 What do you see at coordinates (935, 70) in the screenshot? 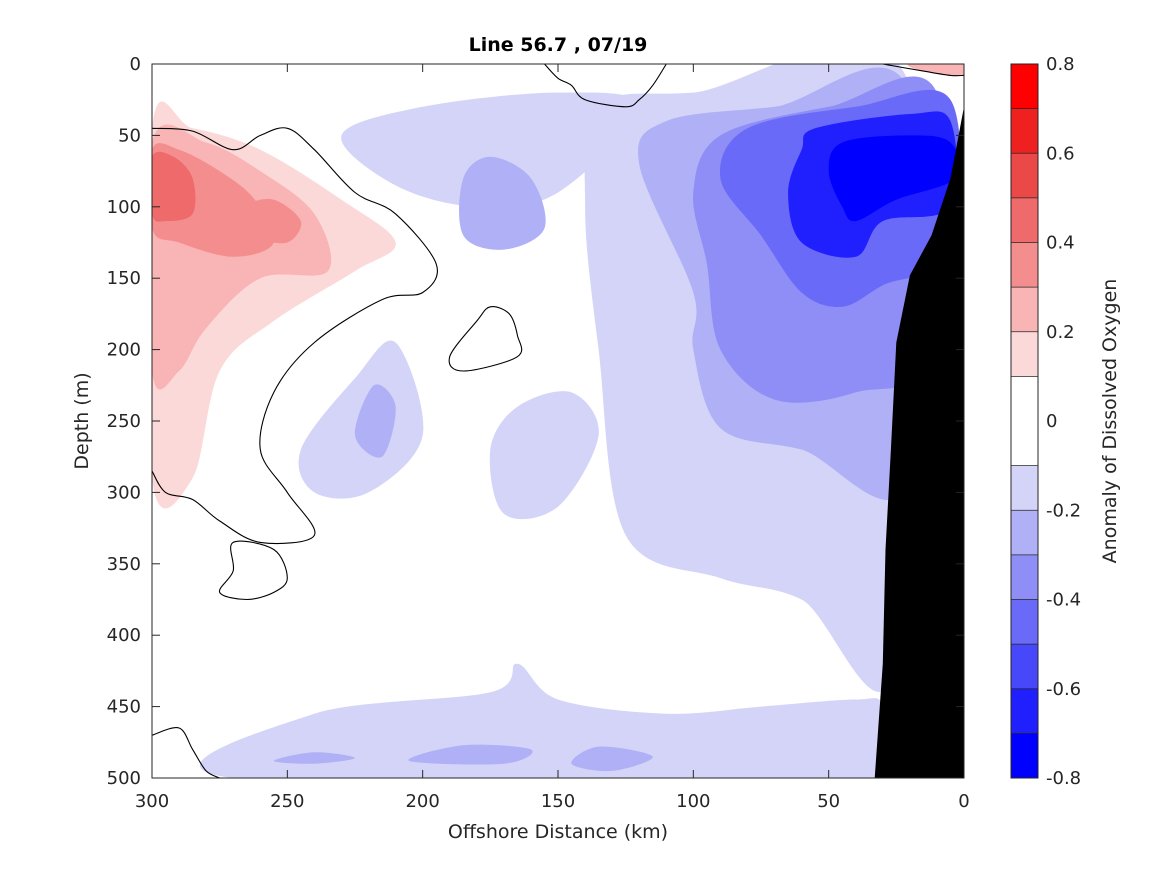
I see `contour-region-warm-surface` at bounding box center [935, 70].